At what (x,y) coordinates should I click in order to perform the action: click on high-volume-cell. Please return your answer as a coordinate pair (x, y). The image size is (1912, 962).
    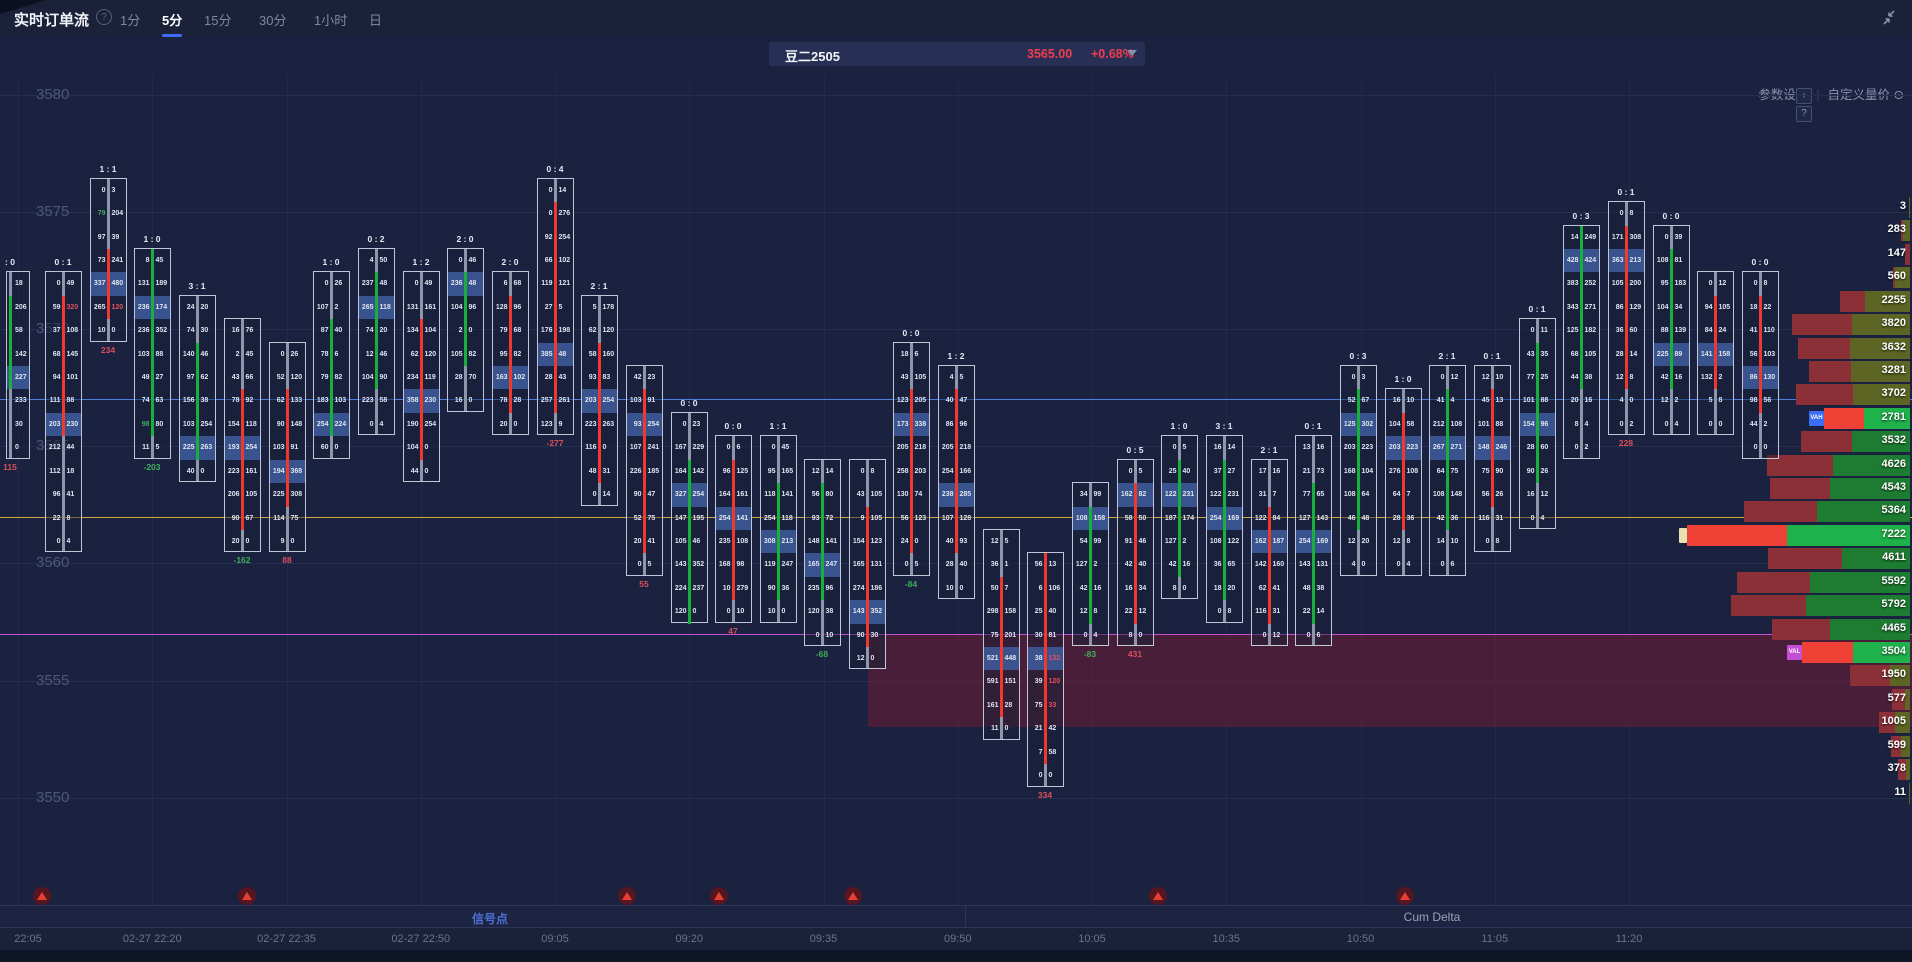
    Looking at the image, I should click on (18, 378).